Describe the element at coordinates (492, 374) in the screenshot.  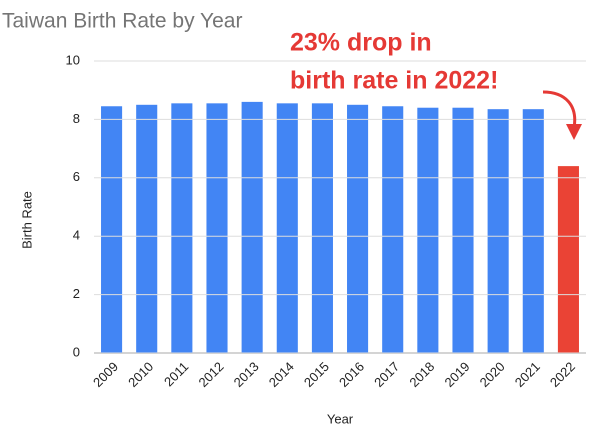
I see `x-tick-label: 2020` at that location.